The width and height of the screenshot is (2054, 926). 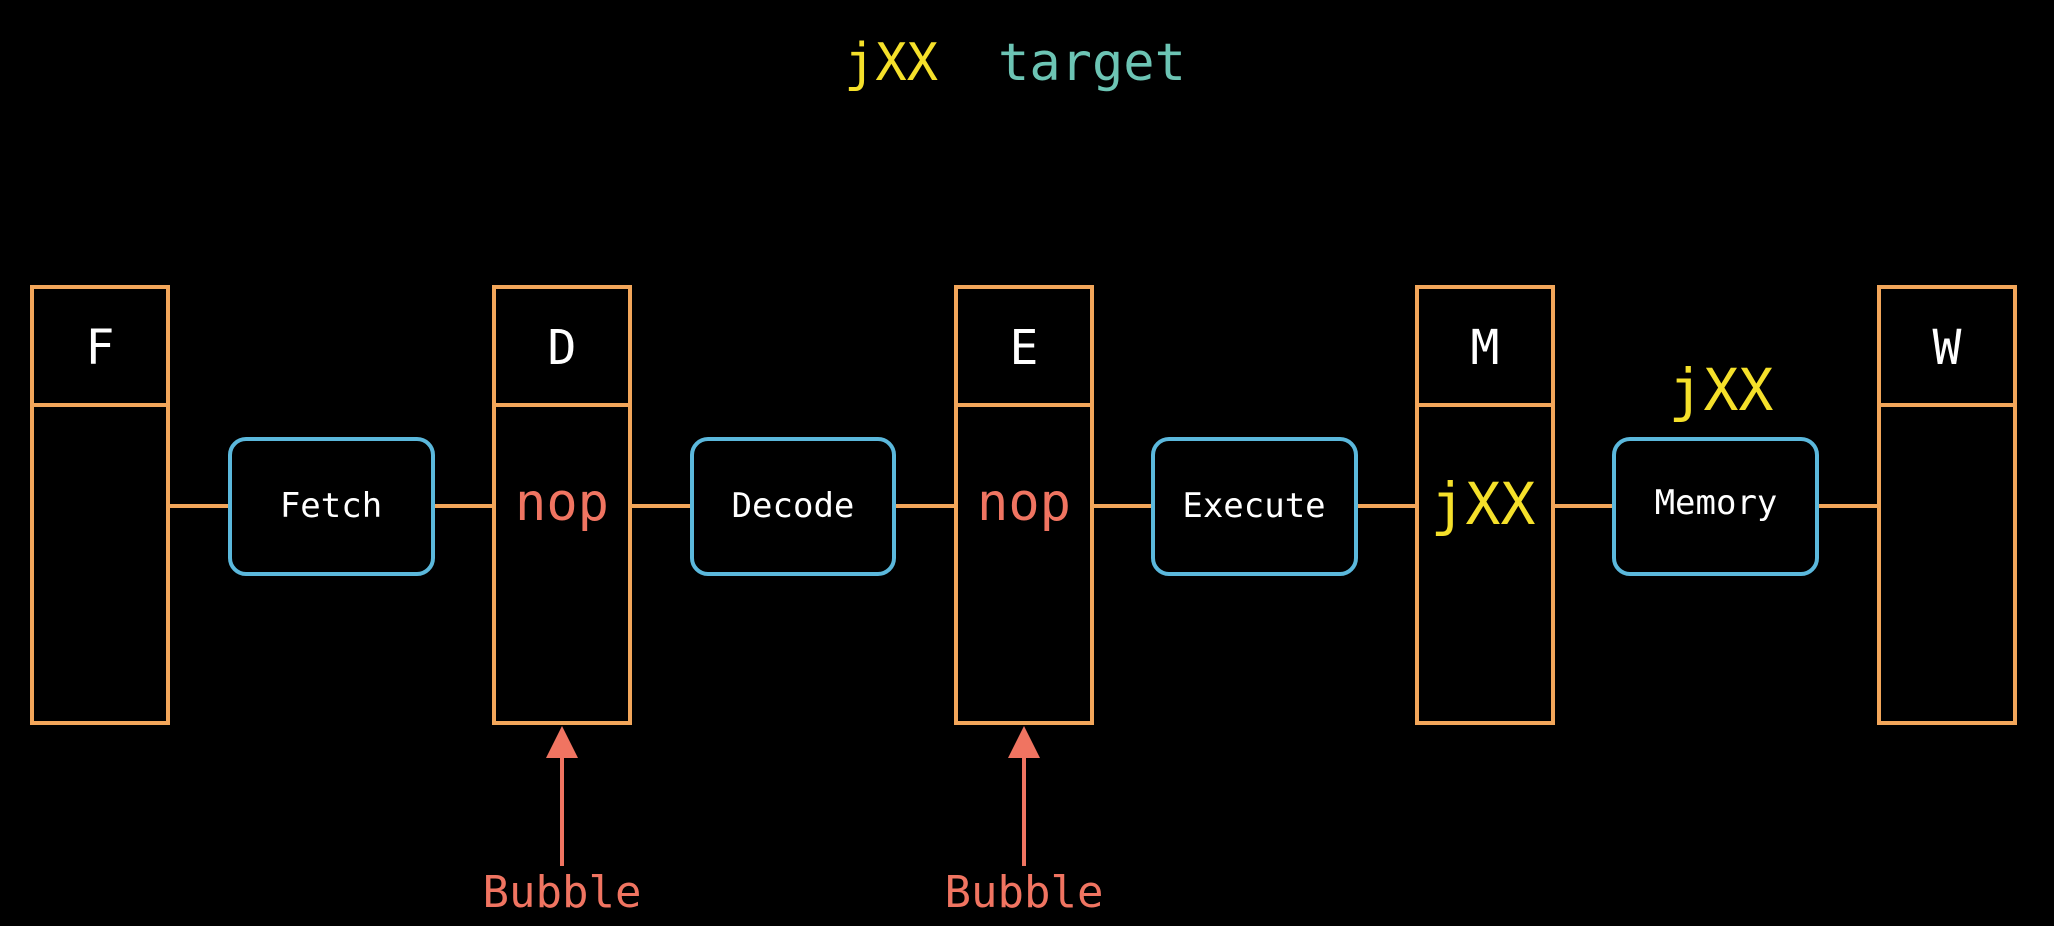 What do you see at coordinates (1716, 503) in the screenshot?
I see `stage-memory-label: Memory` at bounding box center [1716, 503].